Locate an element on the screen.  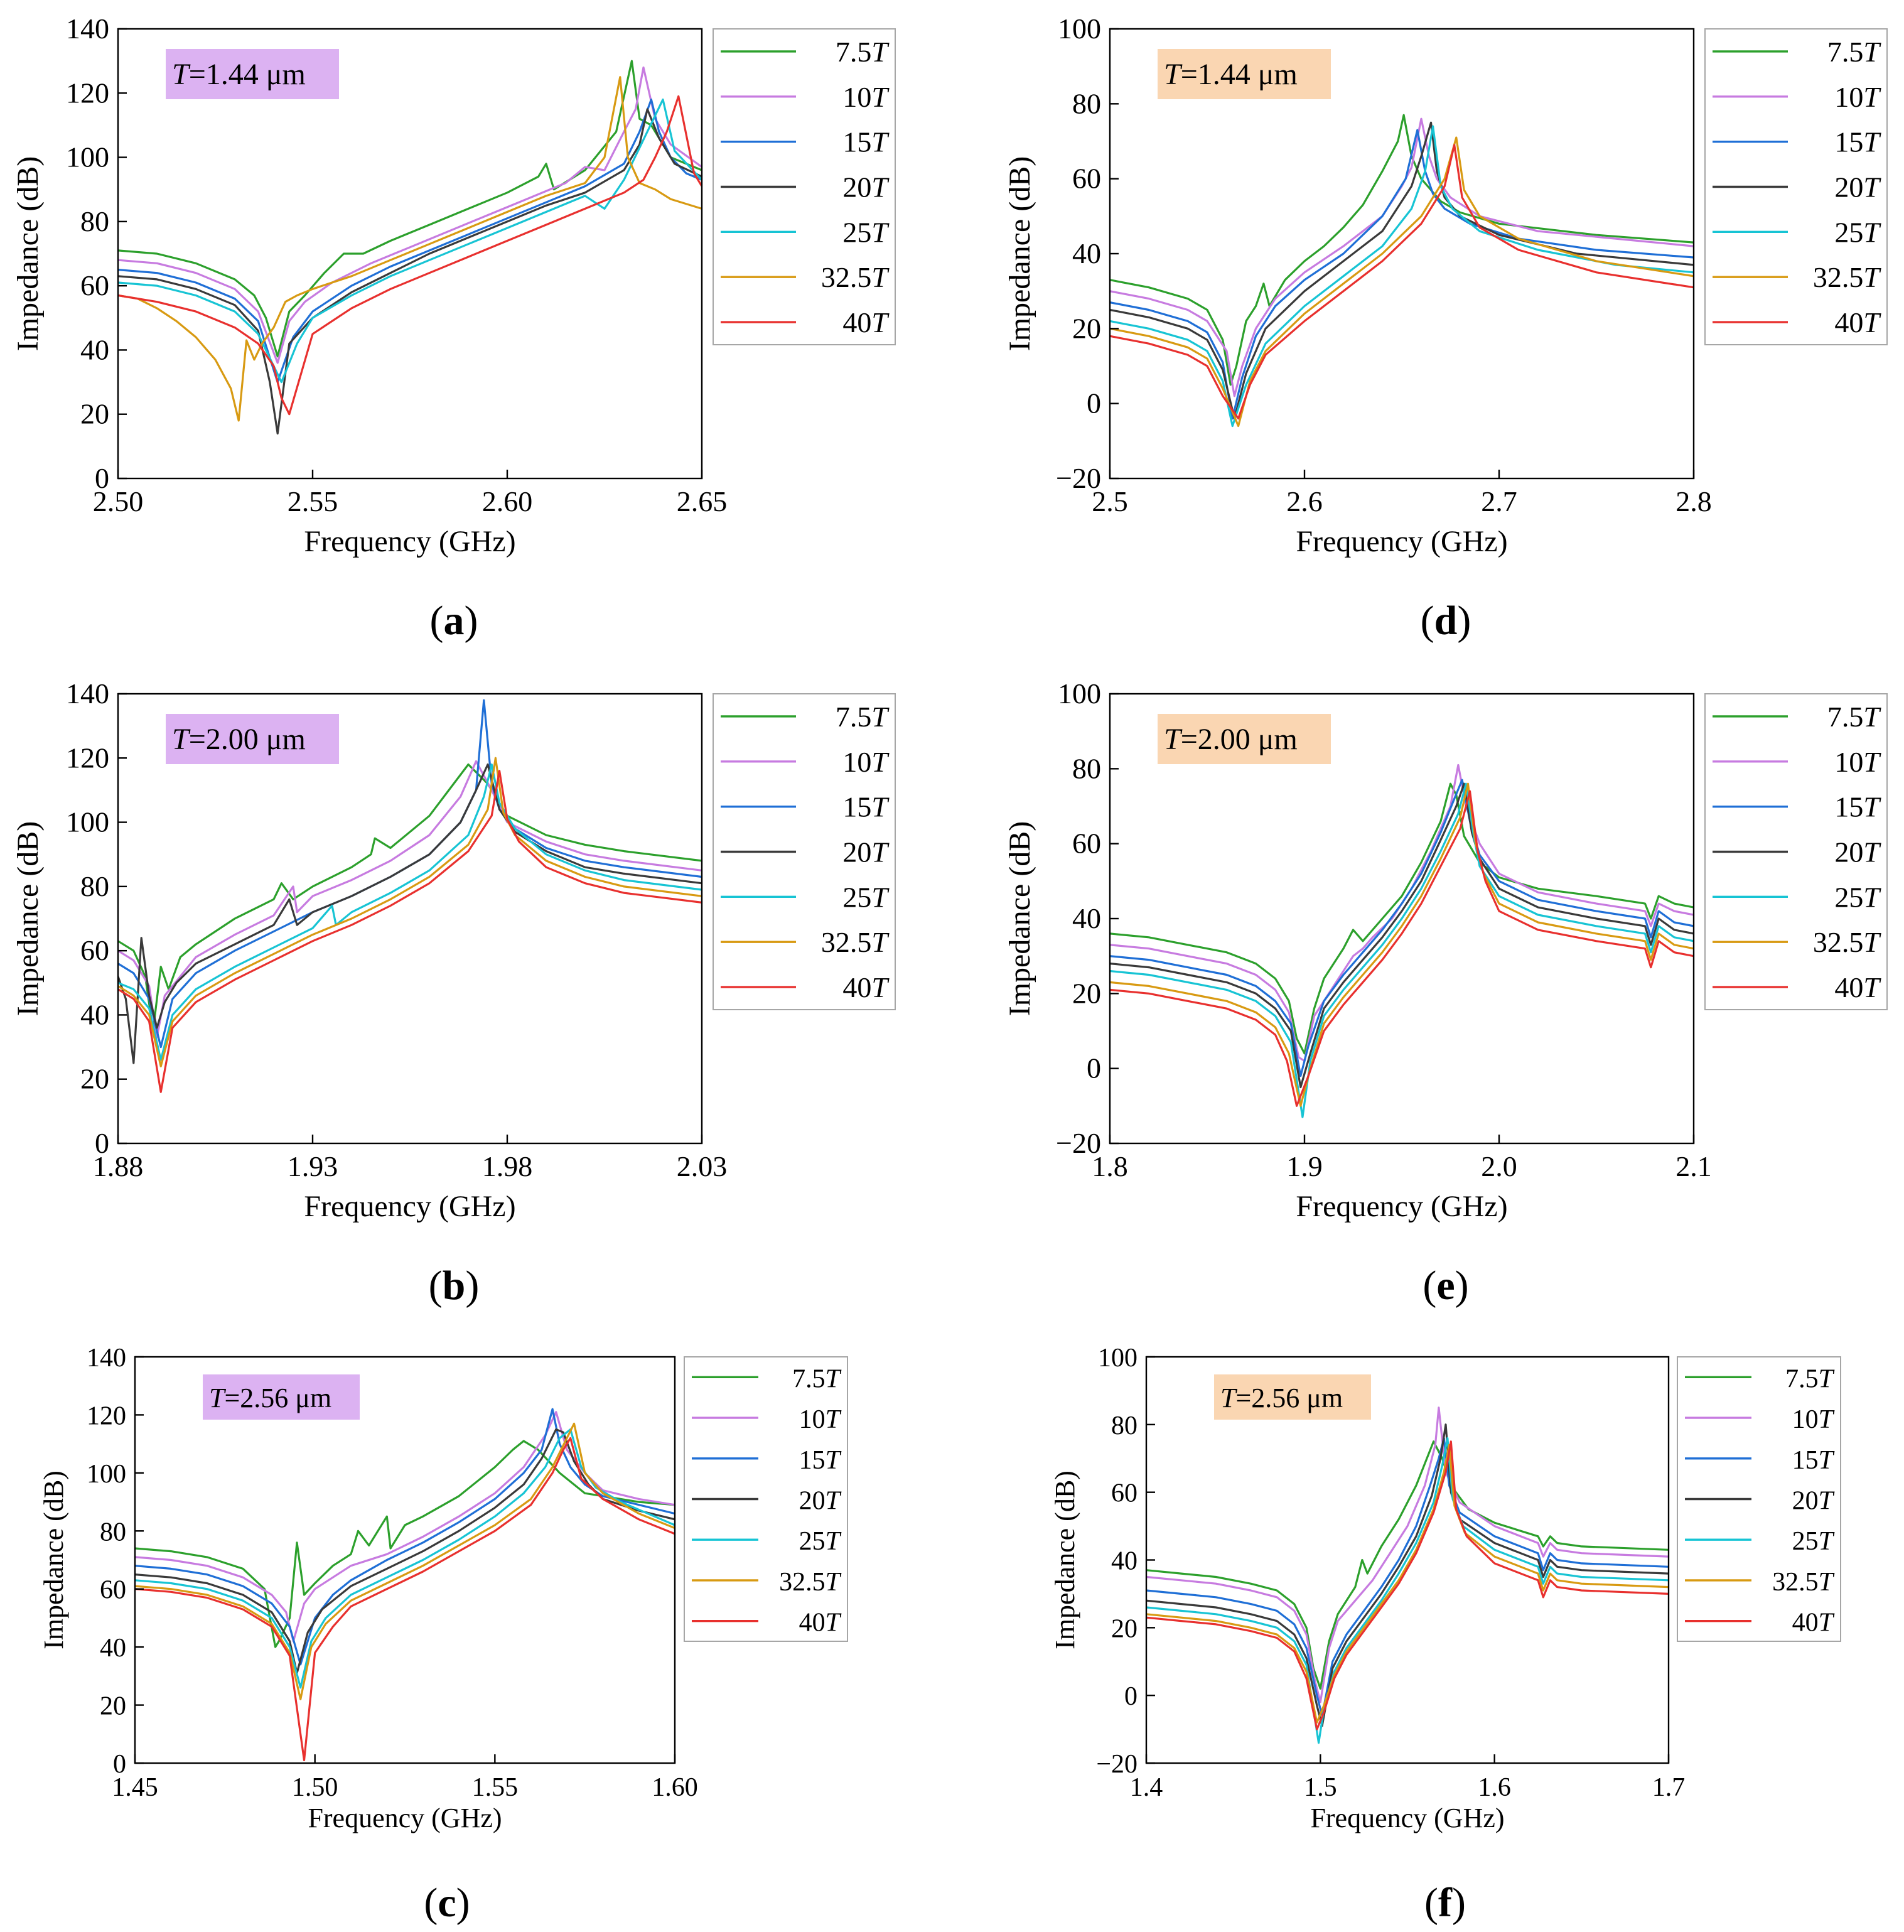
x-tick-label: 2.55 is located at coordinates (313, 501).